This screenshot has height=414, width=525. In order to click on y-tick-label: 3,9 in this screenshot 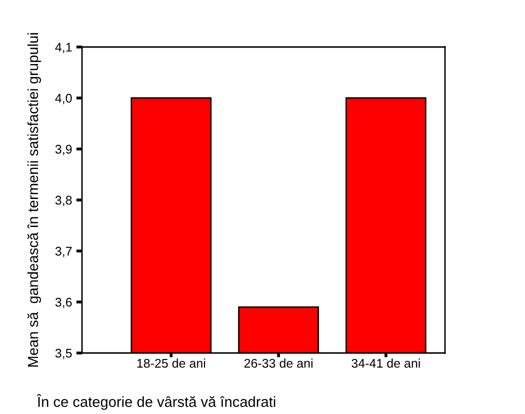, I will do `click(63, 150)`.